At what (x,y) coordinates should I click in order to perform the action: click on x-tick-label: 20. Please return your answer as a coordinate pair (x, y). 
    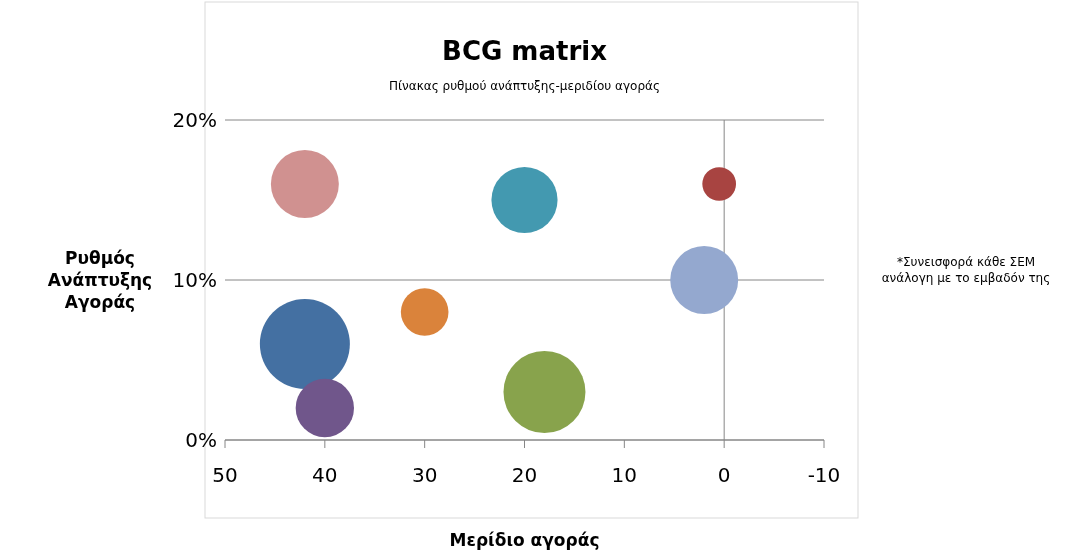
    Looking at the image, I should click on (524, 475).